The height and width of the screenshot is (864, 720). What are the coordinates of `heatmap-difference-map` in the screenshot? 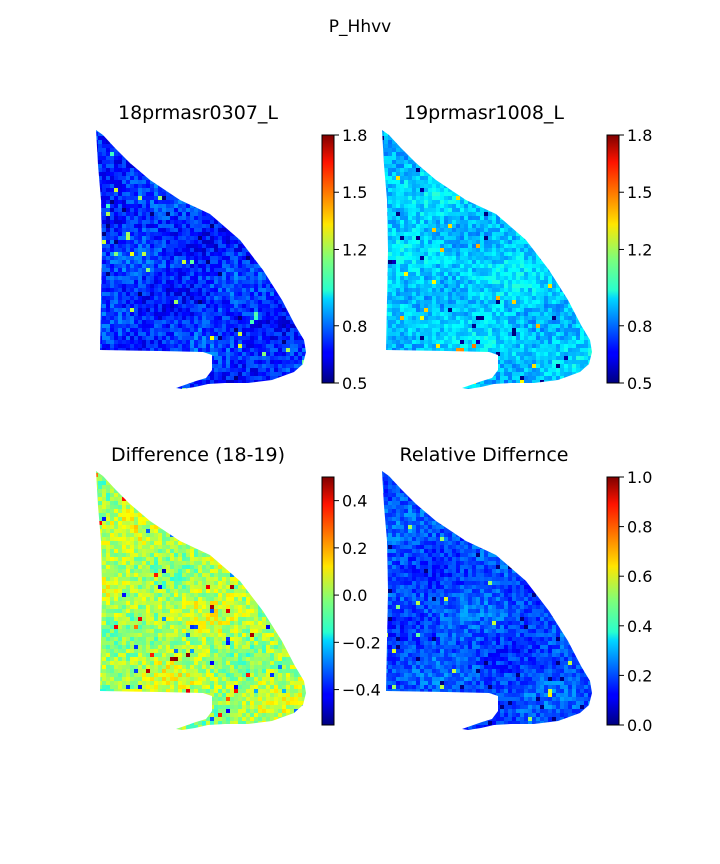 It's located at (201, 600).